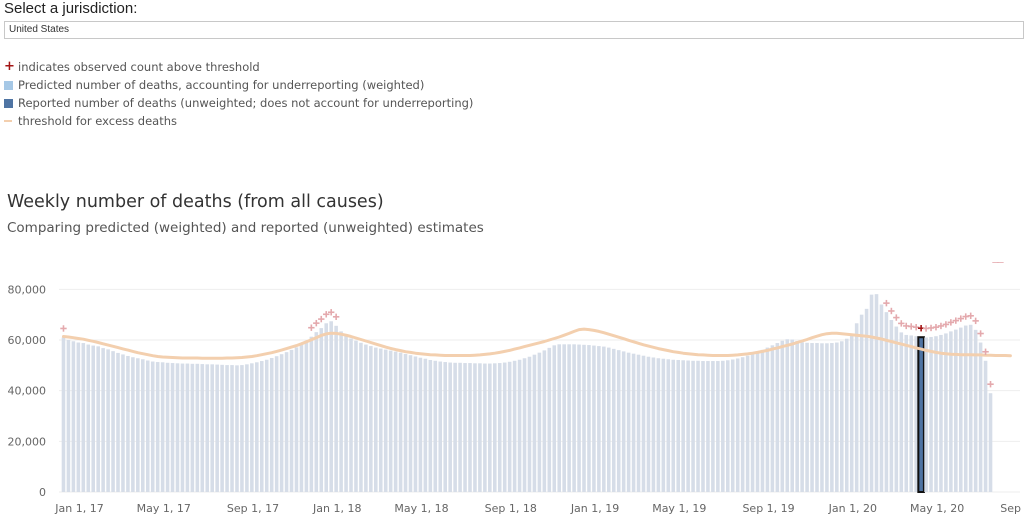 The height and width of the screenshot is (515, 1024). I want to click on x-tick-label: Sep 1, 20, so click(1012, 508).